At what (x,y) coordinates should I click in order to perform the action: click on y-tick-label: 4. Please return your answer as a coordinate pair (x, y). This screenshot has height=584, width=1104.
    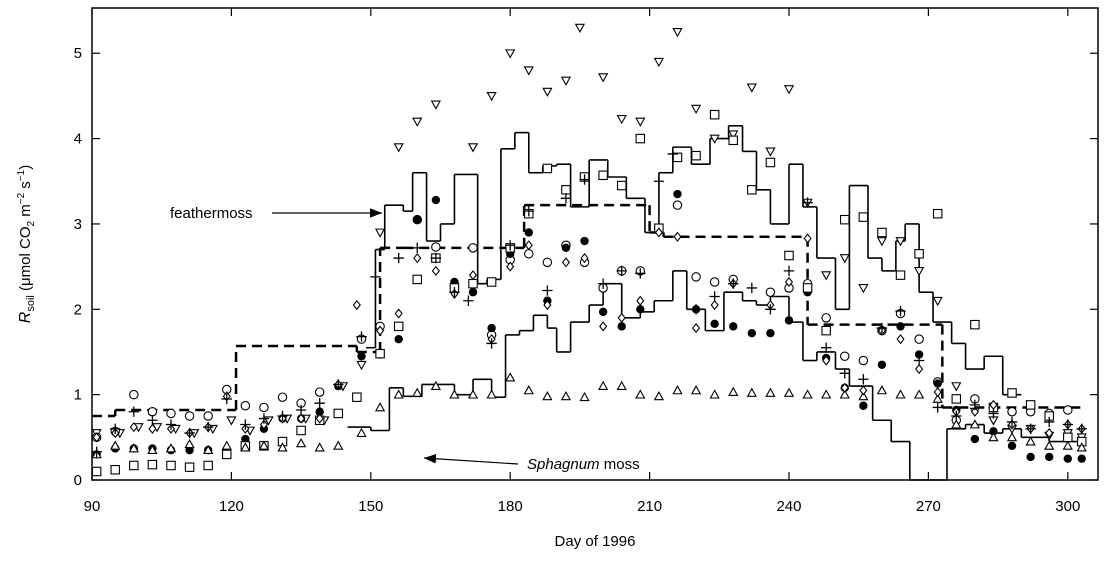
    Looking at the image, I should click on (78, 139).